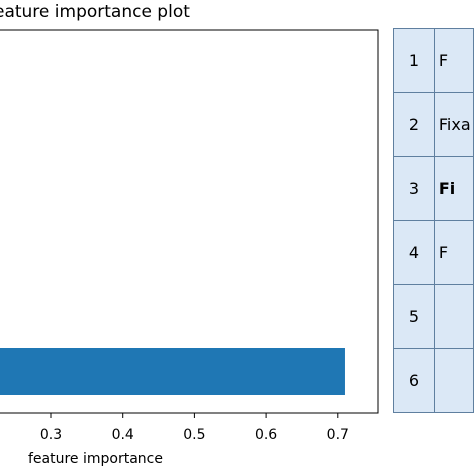 The height and width of the screenshot is (474, 474). Describe the element at coordinates (194, 435) in the screenshot. I see `x-tick-label: 0.5` at that location.